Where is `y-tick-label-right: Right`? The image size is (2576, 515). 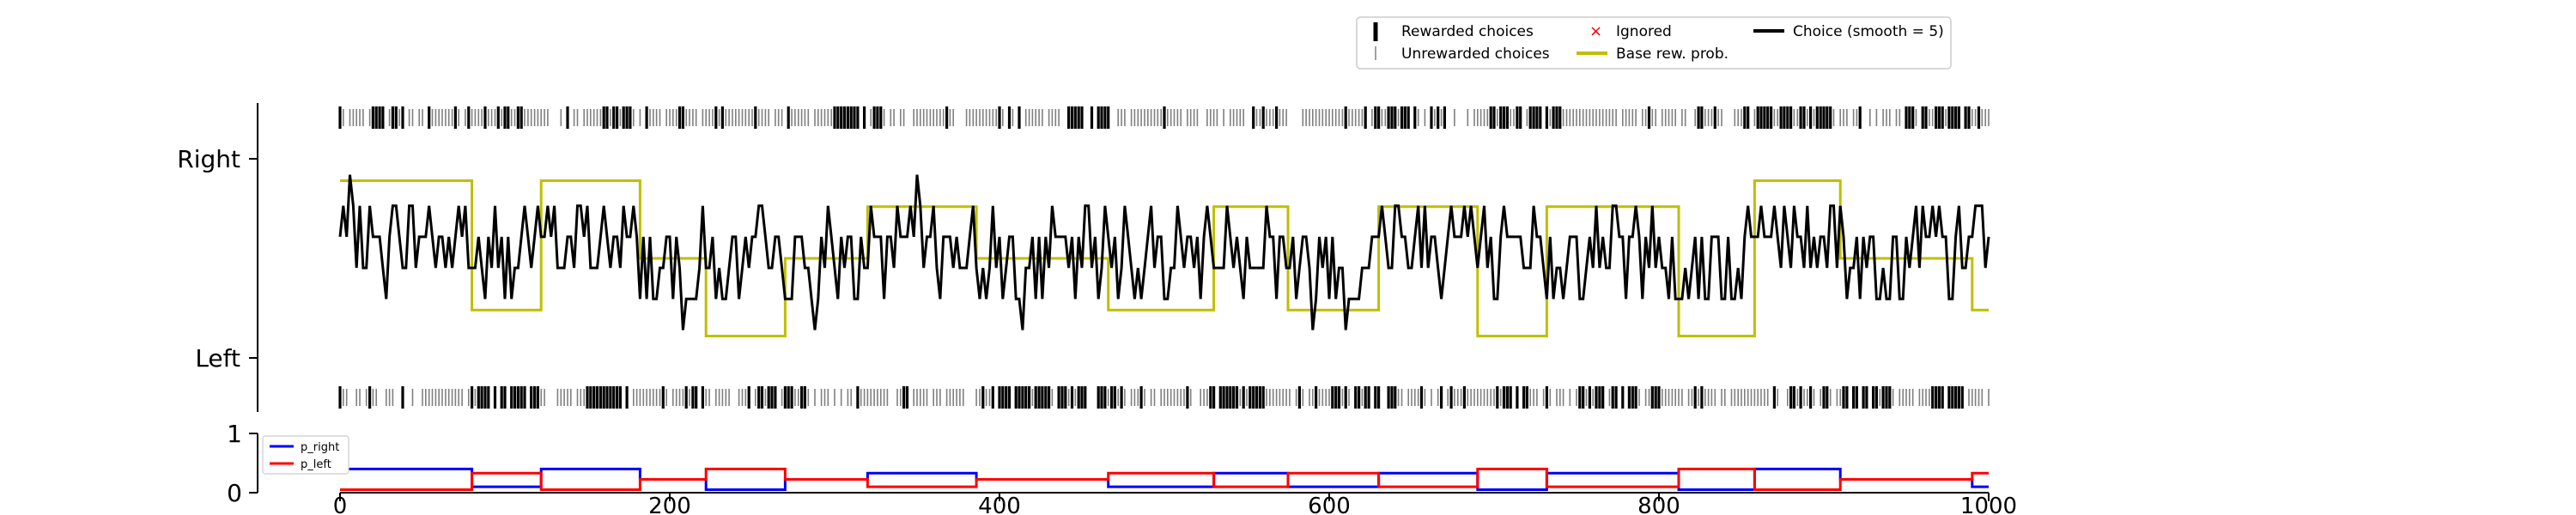
y-tick-label-right: Right is located at coordinates (208, 159).